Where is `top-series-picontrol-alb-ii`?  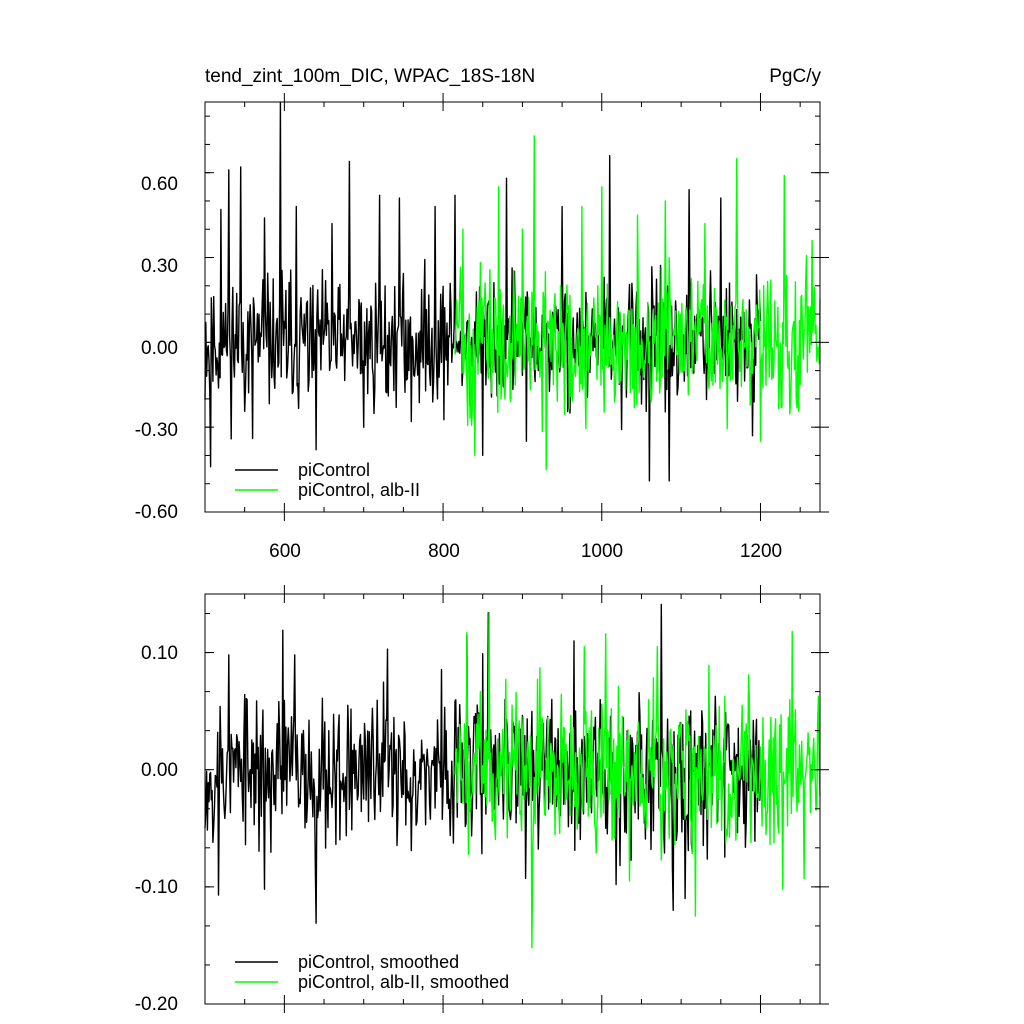
top-series-picontrol-alb-ii is located at coordinates (637, 303).